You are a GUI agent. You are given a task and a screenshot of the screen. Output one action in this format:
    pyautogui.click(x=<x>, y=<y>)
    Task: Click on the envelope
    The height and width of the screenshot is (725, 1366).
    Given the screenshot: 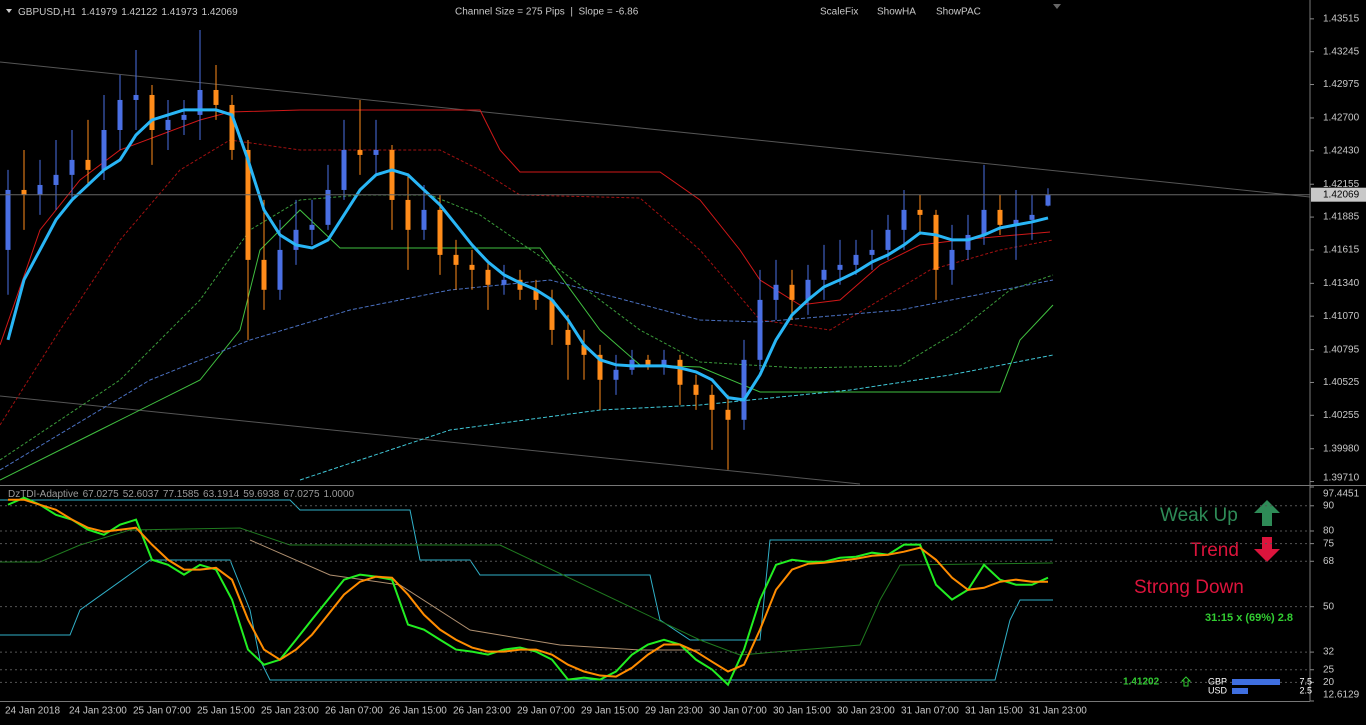 What is the action you would take?
    pyautogui.click(x=676, y=417)
    